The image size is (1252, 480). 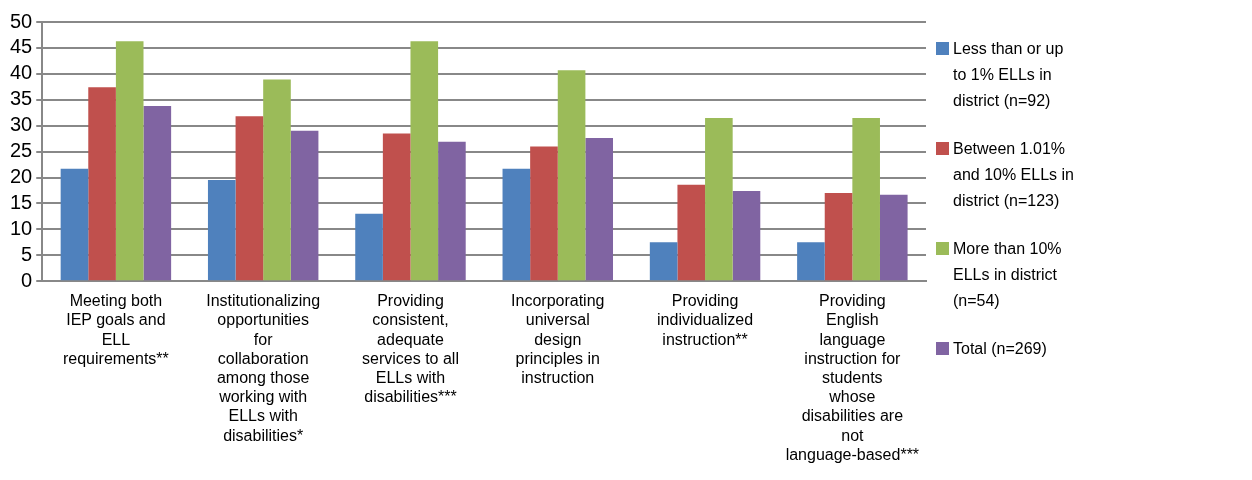 I want to click on x-tick-label: Providing individualized instruction**, so click(x=705, y=320).